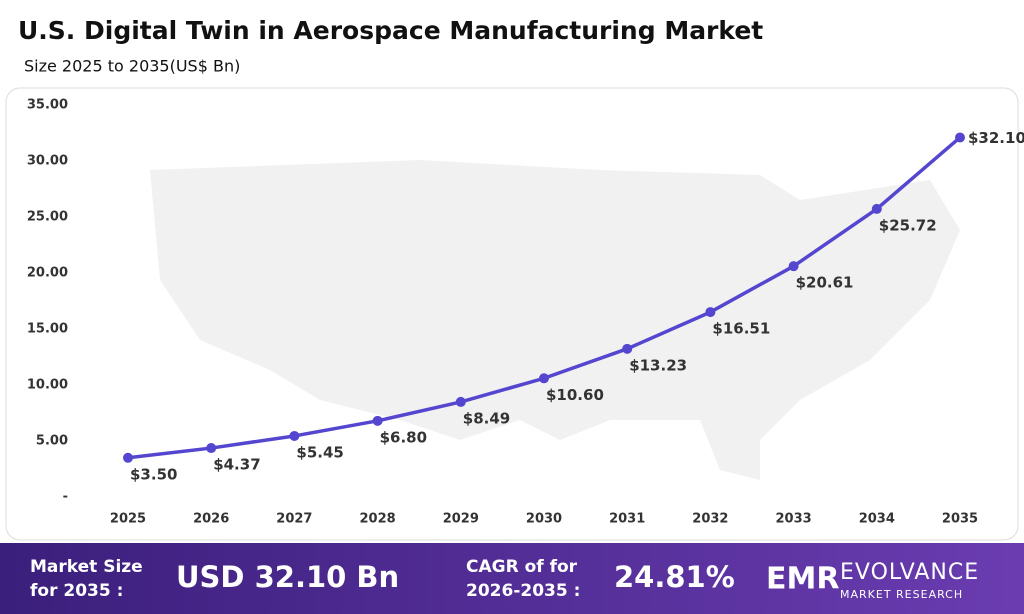 This screenshot has height=614, width=1024. What do you see at coordinates (287, 577) in the screenshot?
I see `market-size-value: USD 32.10 Bn` at bounding box center [287, 577].